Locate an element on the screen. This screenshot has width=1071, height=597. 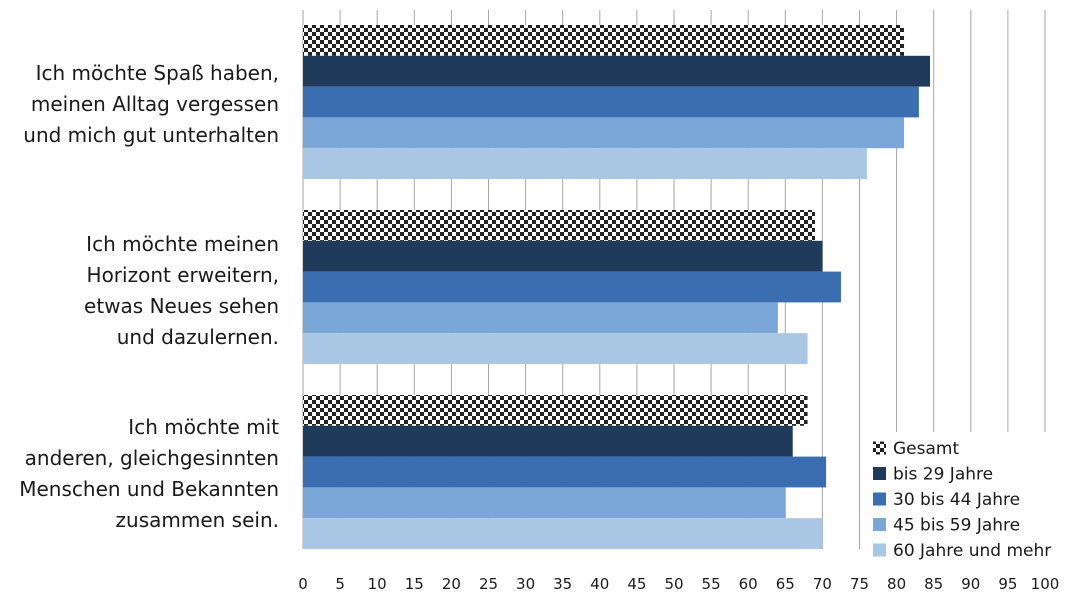
category-label-2-line-3: etwas Neues sehen is located at coordinates (181, 306).